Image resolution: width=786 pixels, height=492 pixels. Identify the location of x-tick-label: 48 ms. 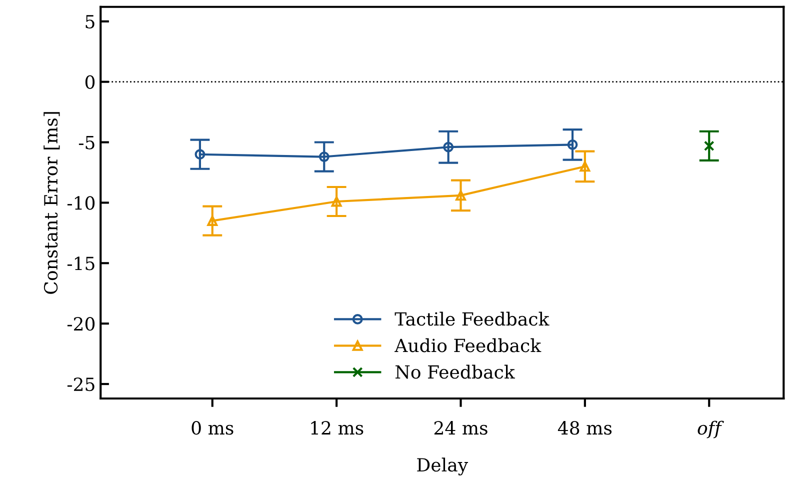
(585, 428).